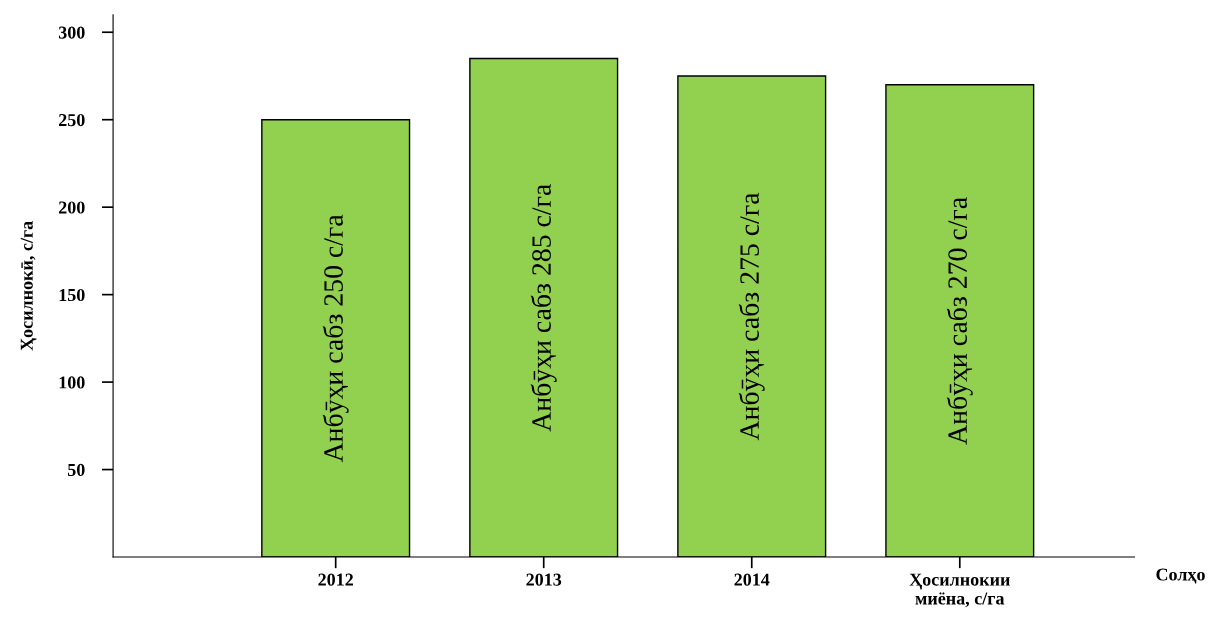 The height and width of the screenshot is (641, 1216). Describe the element at coordinates (959, 321) in the screenshot. I see `data-label: Анбӯҳи сабз 270 с/га` at that location.